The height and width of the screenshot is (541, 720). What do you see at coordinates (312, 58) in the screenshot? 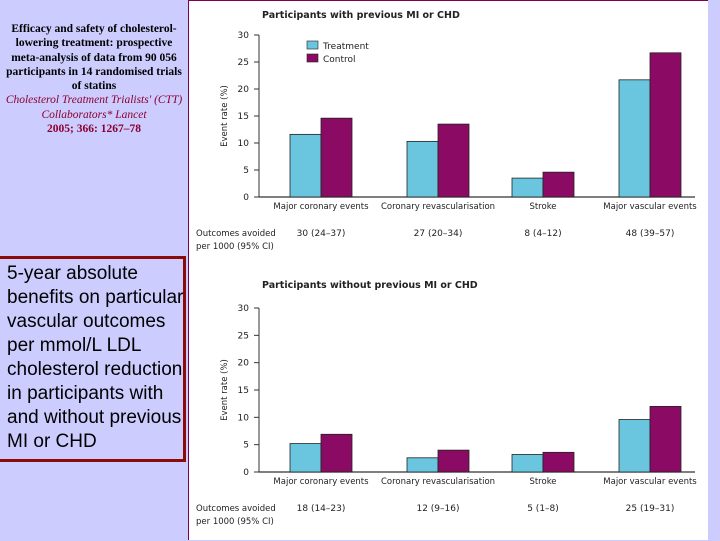
I see `legend-swatch-control` at bounding box center [312, 58].